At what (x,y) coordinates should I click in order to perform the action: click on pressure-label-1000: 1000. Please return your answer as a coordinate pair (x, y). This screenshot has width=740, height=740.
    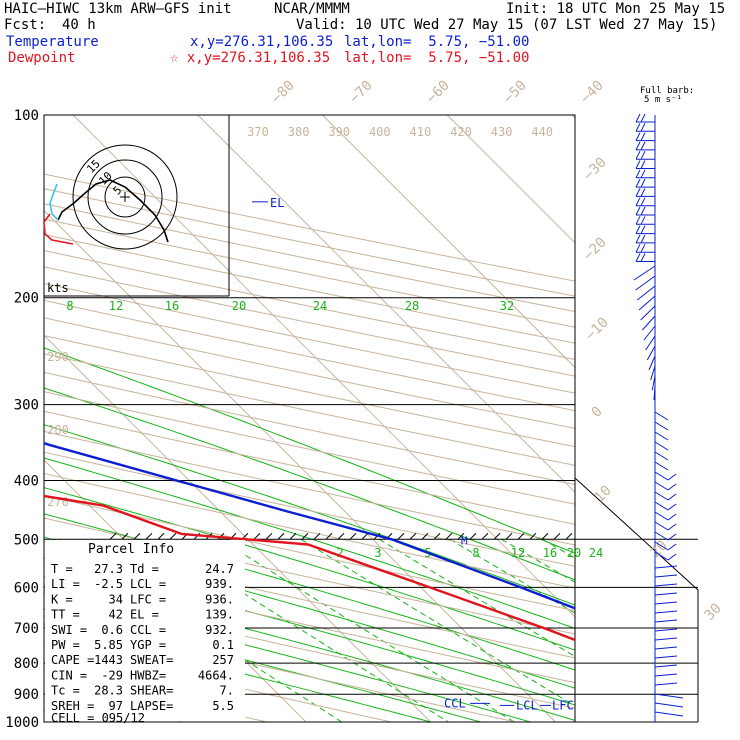
    Looking at the image, I should click on (22, 723).